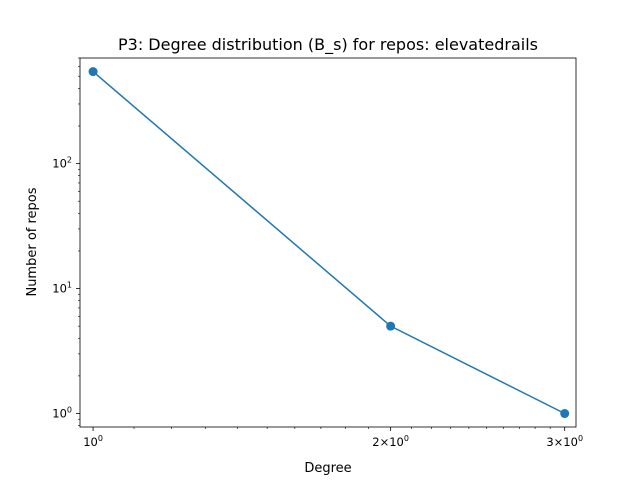 The height and width of the screenshot is (480, 640). I want to click on y-axis: 100 101 102, so click(66, 241).